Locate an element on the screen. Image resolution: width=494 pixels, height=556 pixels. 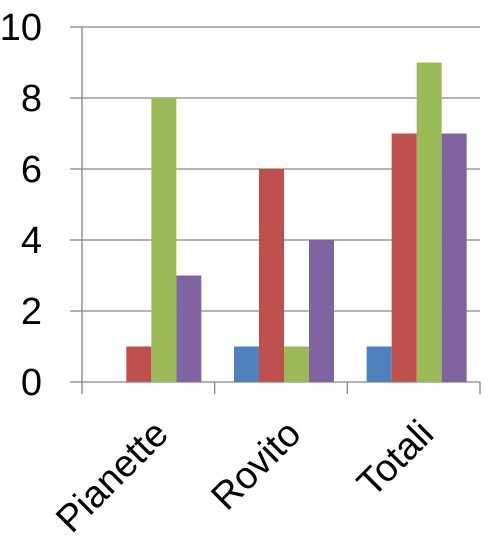
x-tick-label: Rovito is located at coordinates (256, 466).